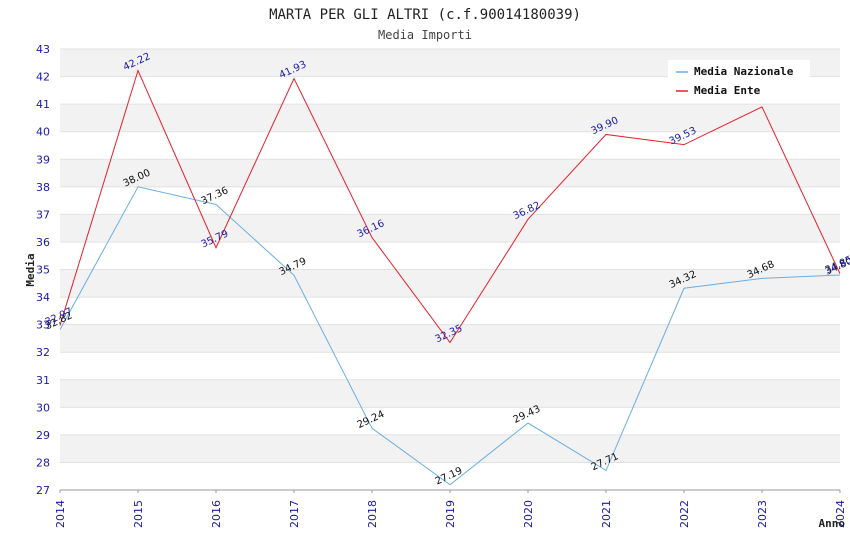 This screenshot has width=850, height=550. What do you see at coordinates (60, 514) in the screenshot?
I see `x-tick-label: 2014` at bounding box center [60, 514].